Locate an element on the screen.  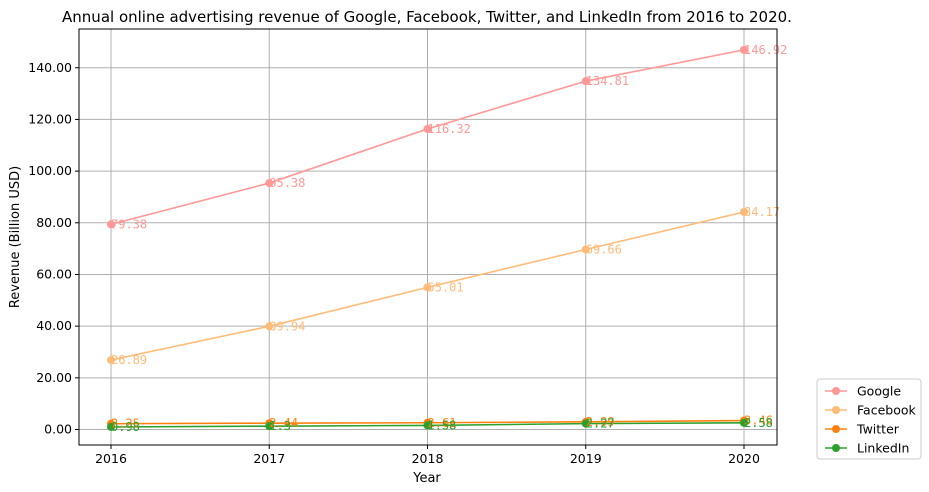
legend-label: Google is located at coordinates (879, 391).